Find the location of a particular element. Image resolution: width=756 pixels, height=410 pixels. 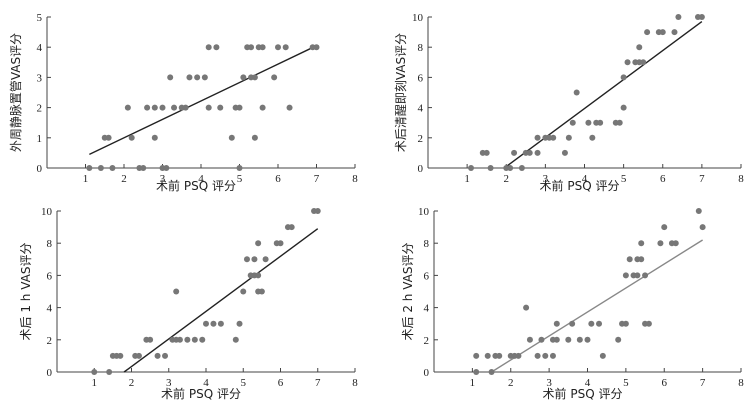

x-tick-label: 7 is located at coordinates (703, 383).